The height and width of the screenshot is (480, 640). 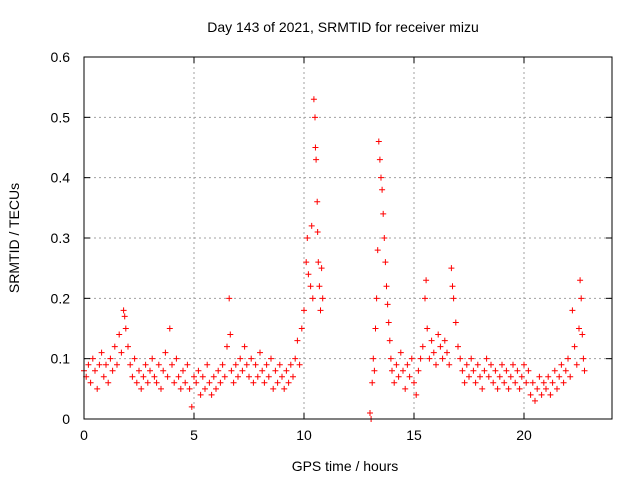 What do you see at coordinates (61, 178) in the screenshot?
I see `y-tick-label: 0.4` at bounding box center [61, 178].